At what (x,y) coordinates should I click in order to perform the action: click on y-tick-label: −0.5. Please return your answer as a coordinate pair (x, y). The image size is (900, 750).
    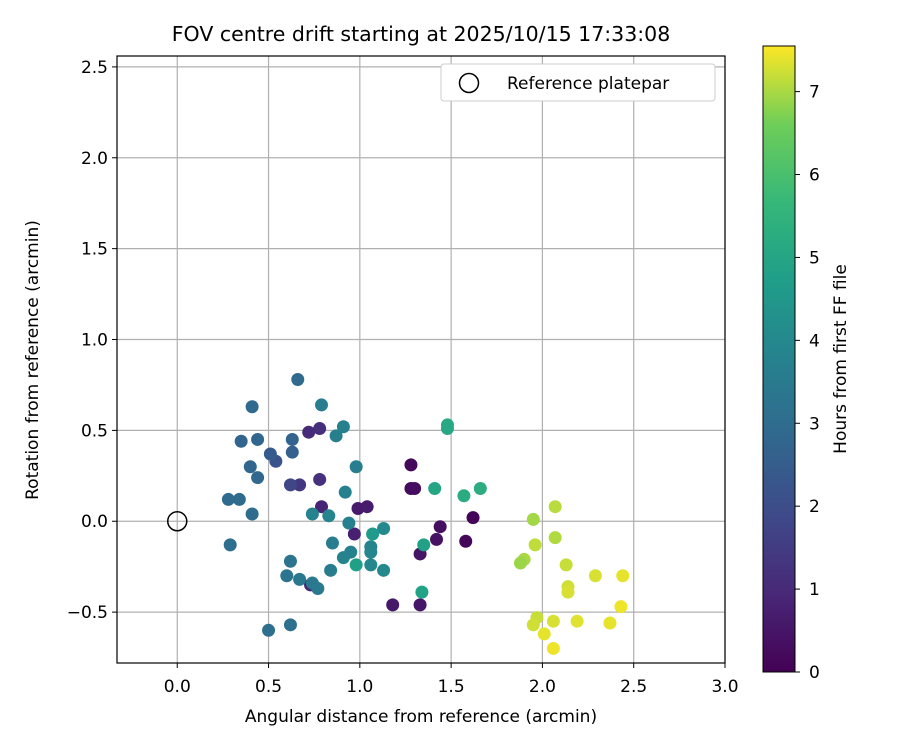
    Looking at the image, I should click on (87, 613).